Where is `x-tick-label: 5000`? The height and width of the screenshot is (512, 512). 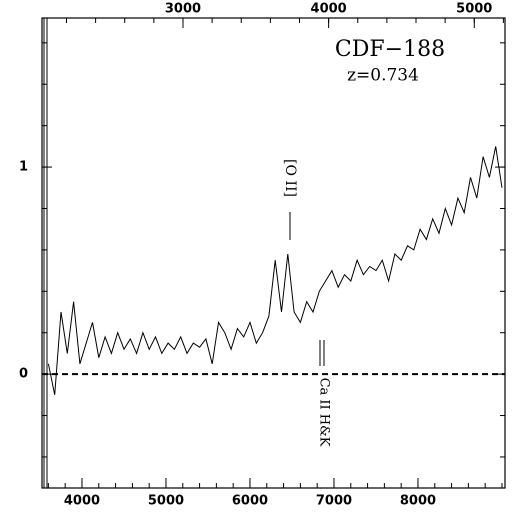
x-tick-label: 5000 is located at coordinates (166, 501).